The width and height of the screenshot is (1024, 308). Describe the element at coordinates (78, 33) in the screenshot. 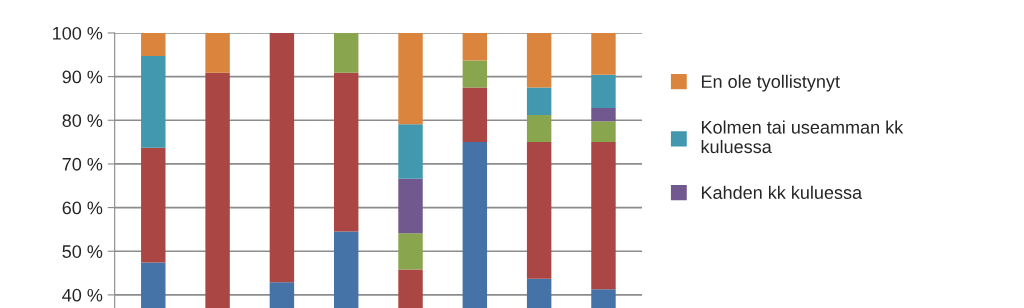

I see `y-tick-label: 100 %` at that location.